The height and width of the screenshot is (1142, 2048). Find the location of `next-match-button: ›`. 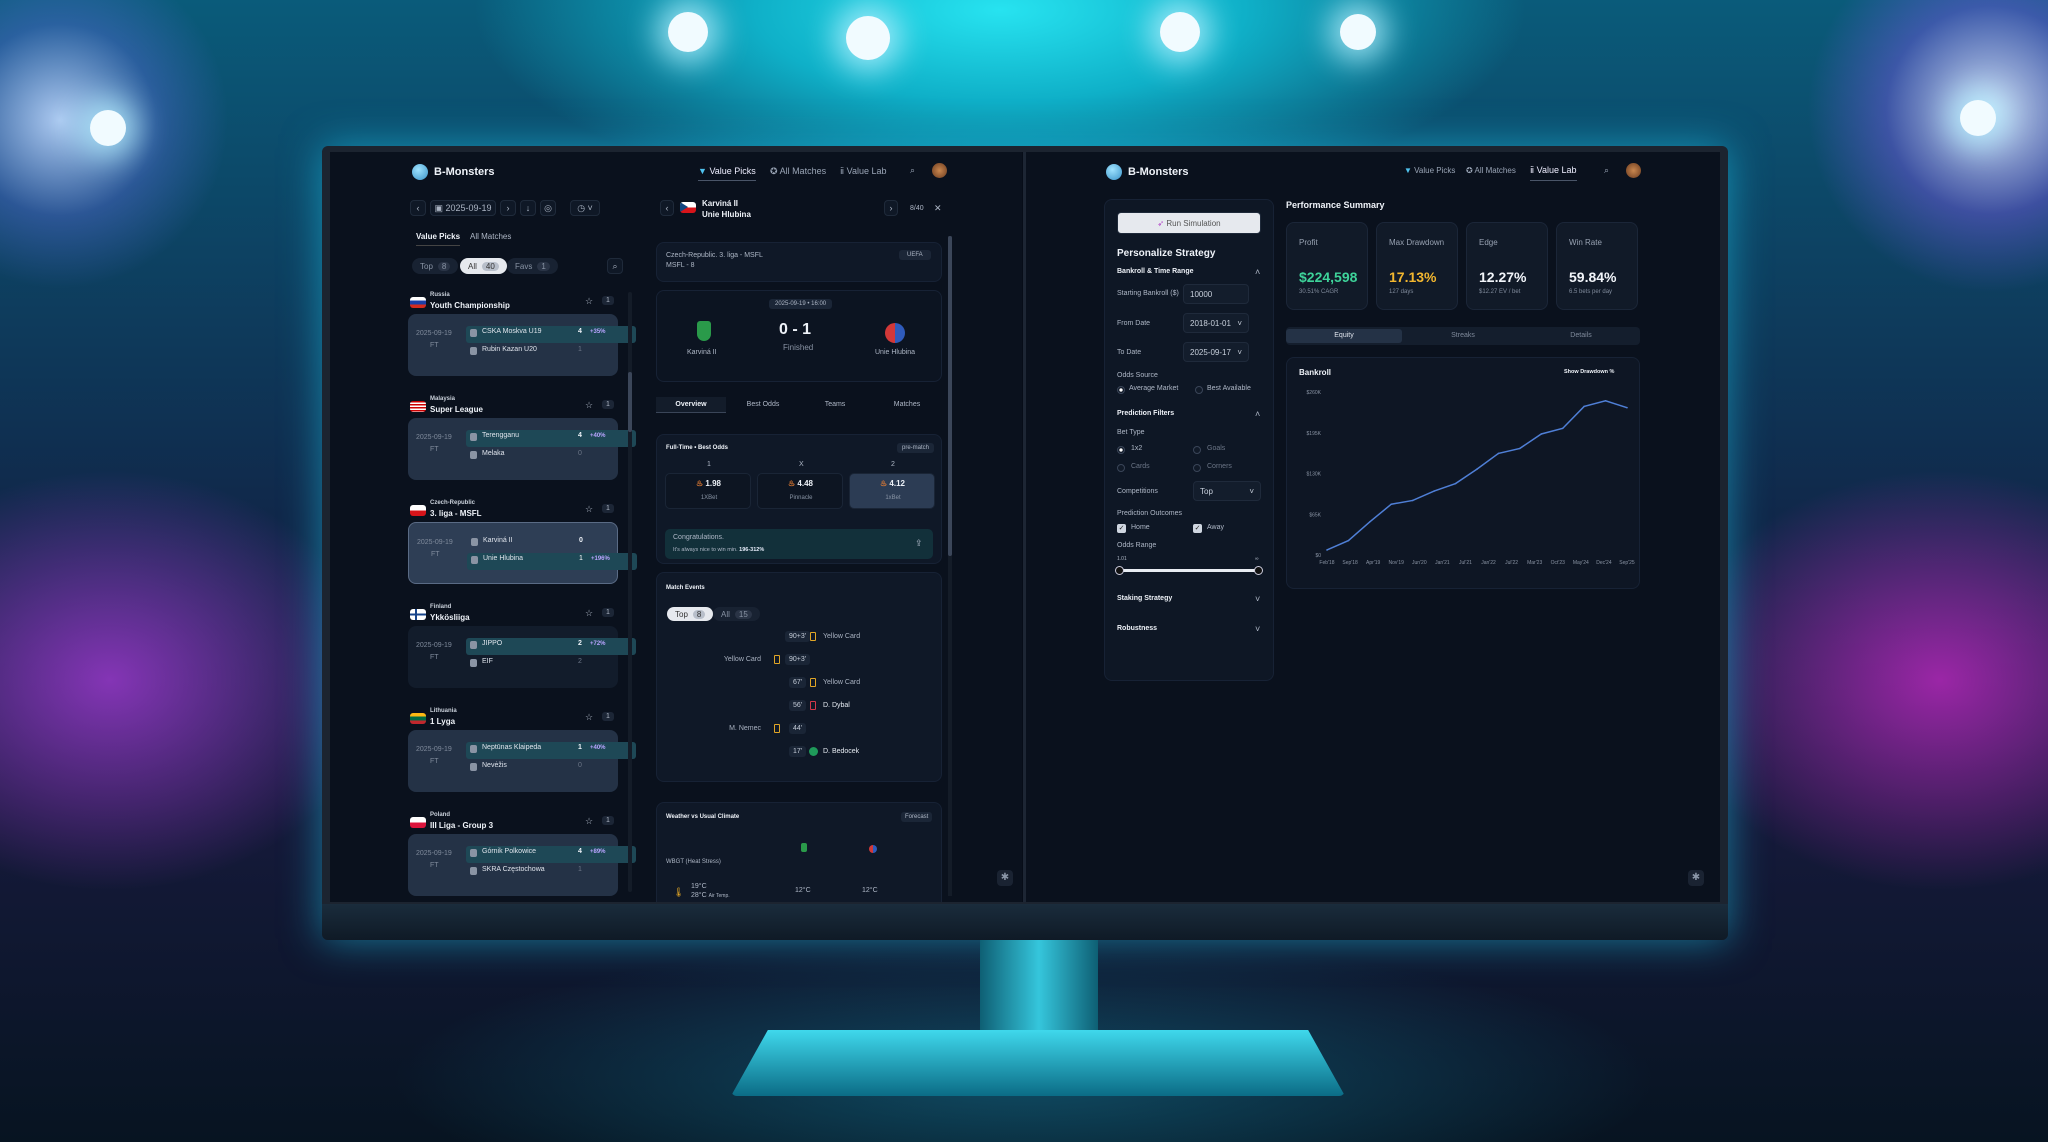

next-match-button: › is located at coordinates (891, 208).